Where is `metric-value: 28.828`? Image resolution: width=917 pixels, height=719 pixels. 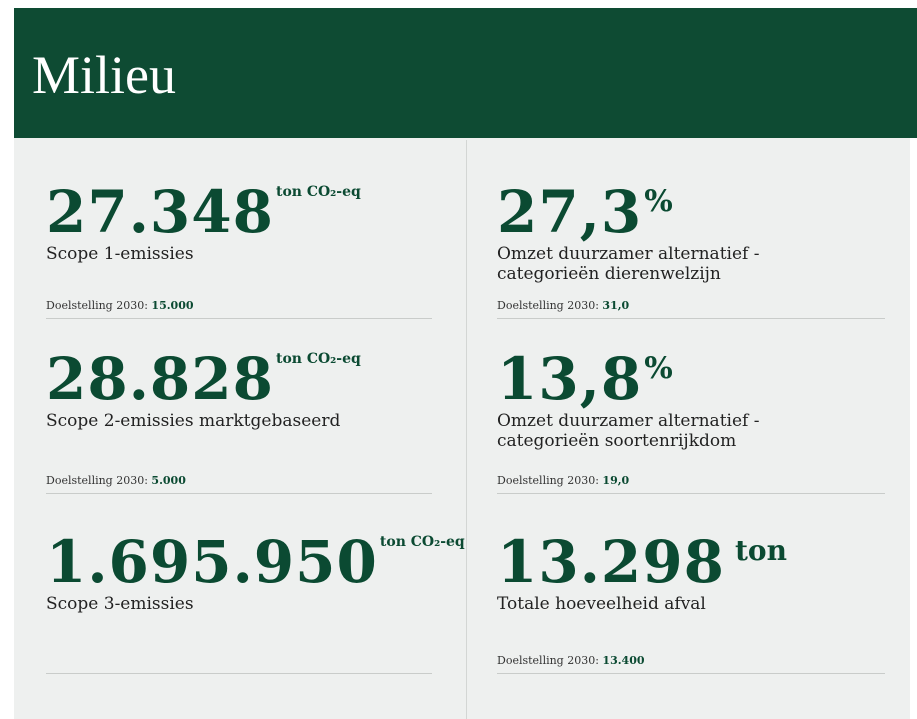 metric-value: 28.828 is located at coordinates (160, 379).